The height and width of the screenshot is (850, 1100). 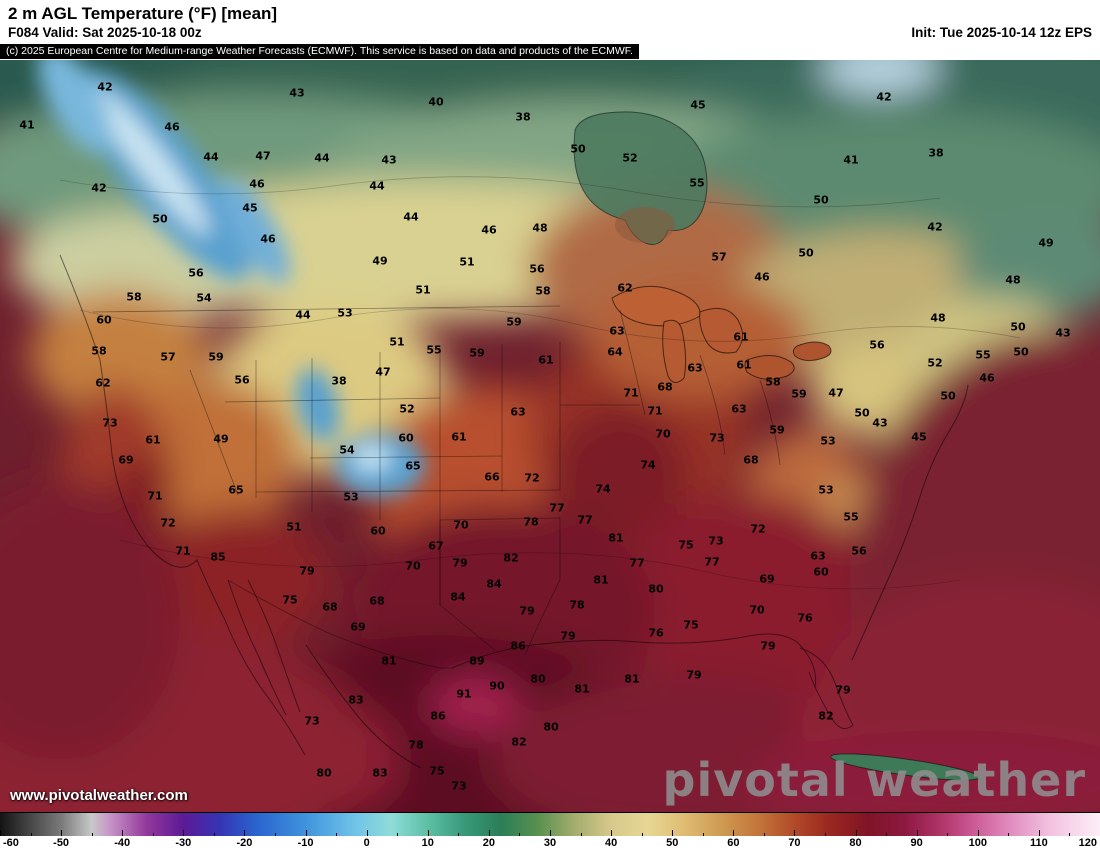 I want to click on temp-label: 68, so click(x=330, y=607).